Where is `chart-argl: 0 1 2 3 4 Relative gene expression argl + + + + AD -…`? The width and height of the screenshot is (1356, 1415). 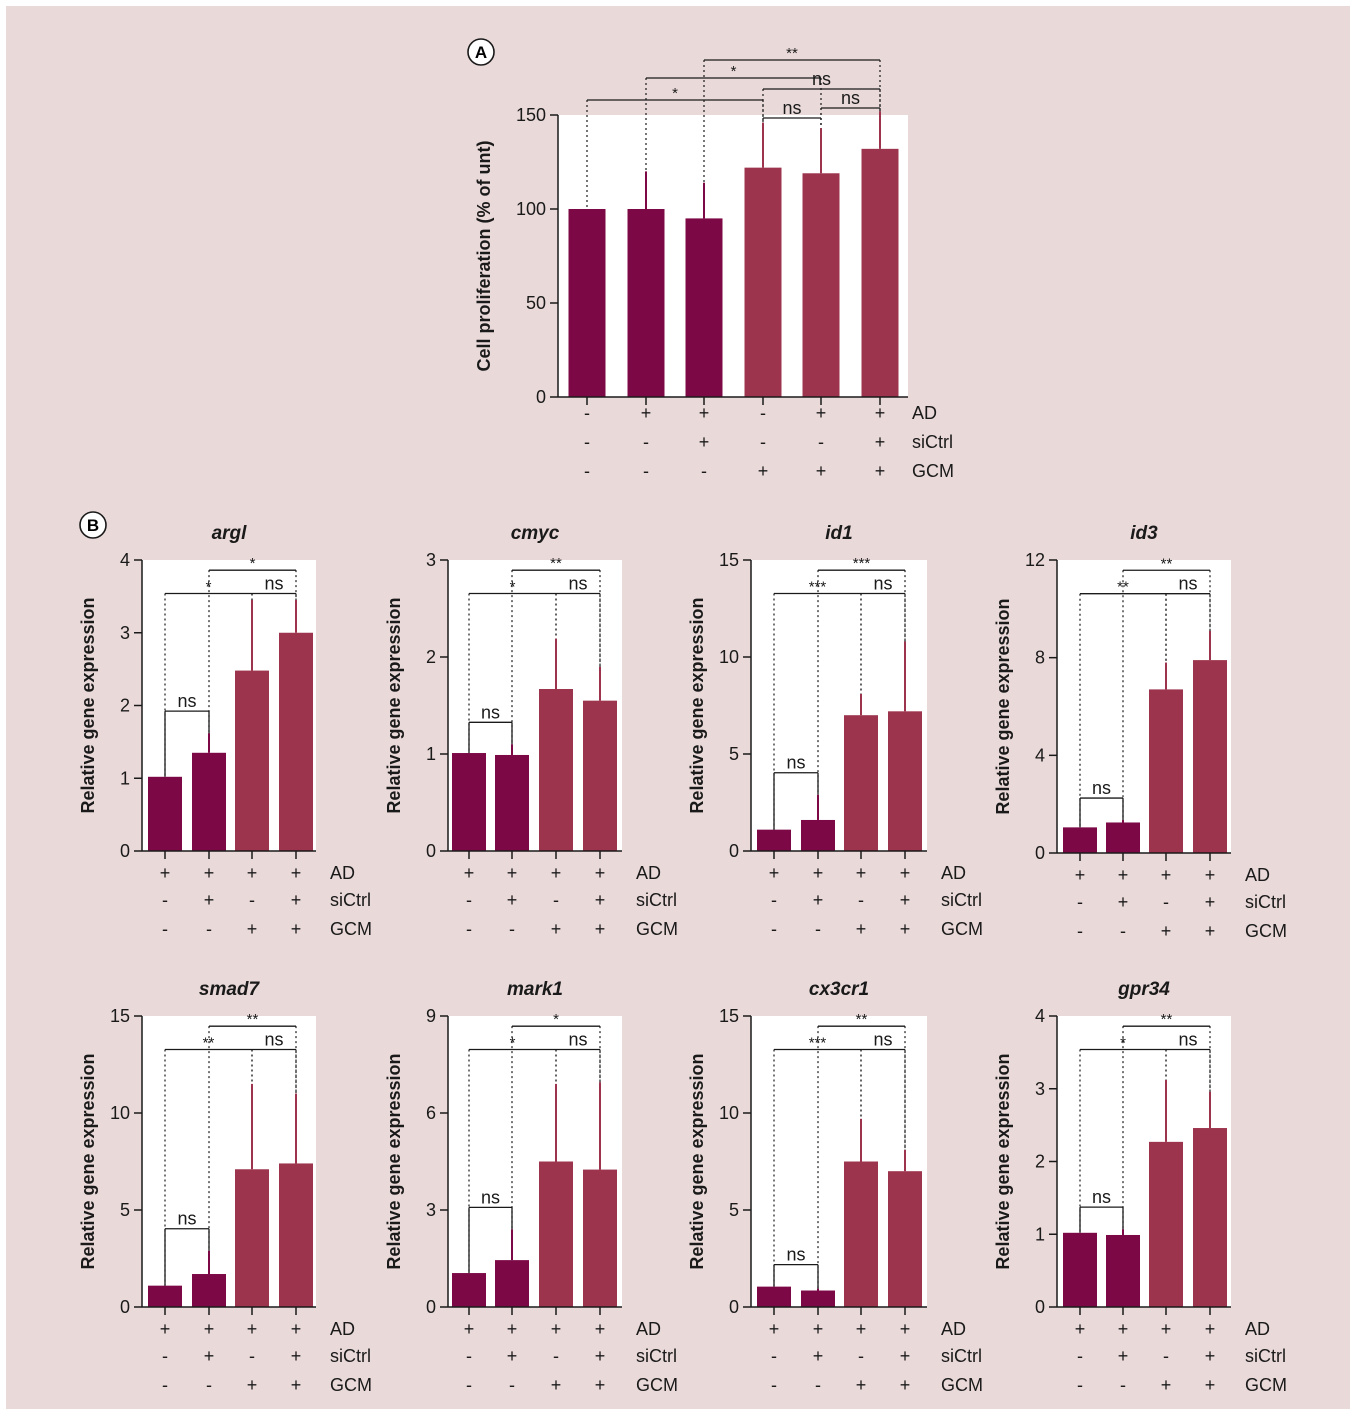 chart-argl: 0 1 2 3 4 Relative gene expression argl + + + + AD -… is located at coordinates (225, 731).